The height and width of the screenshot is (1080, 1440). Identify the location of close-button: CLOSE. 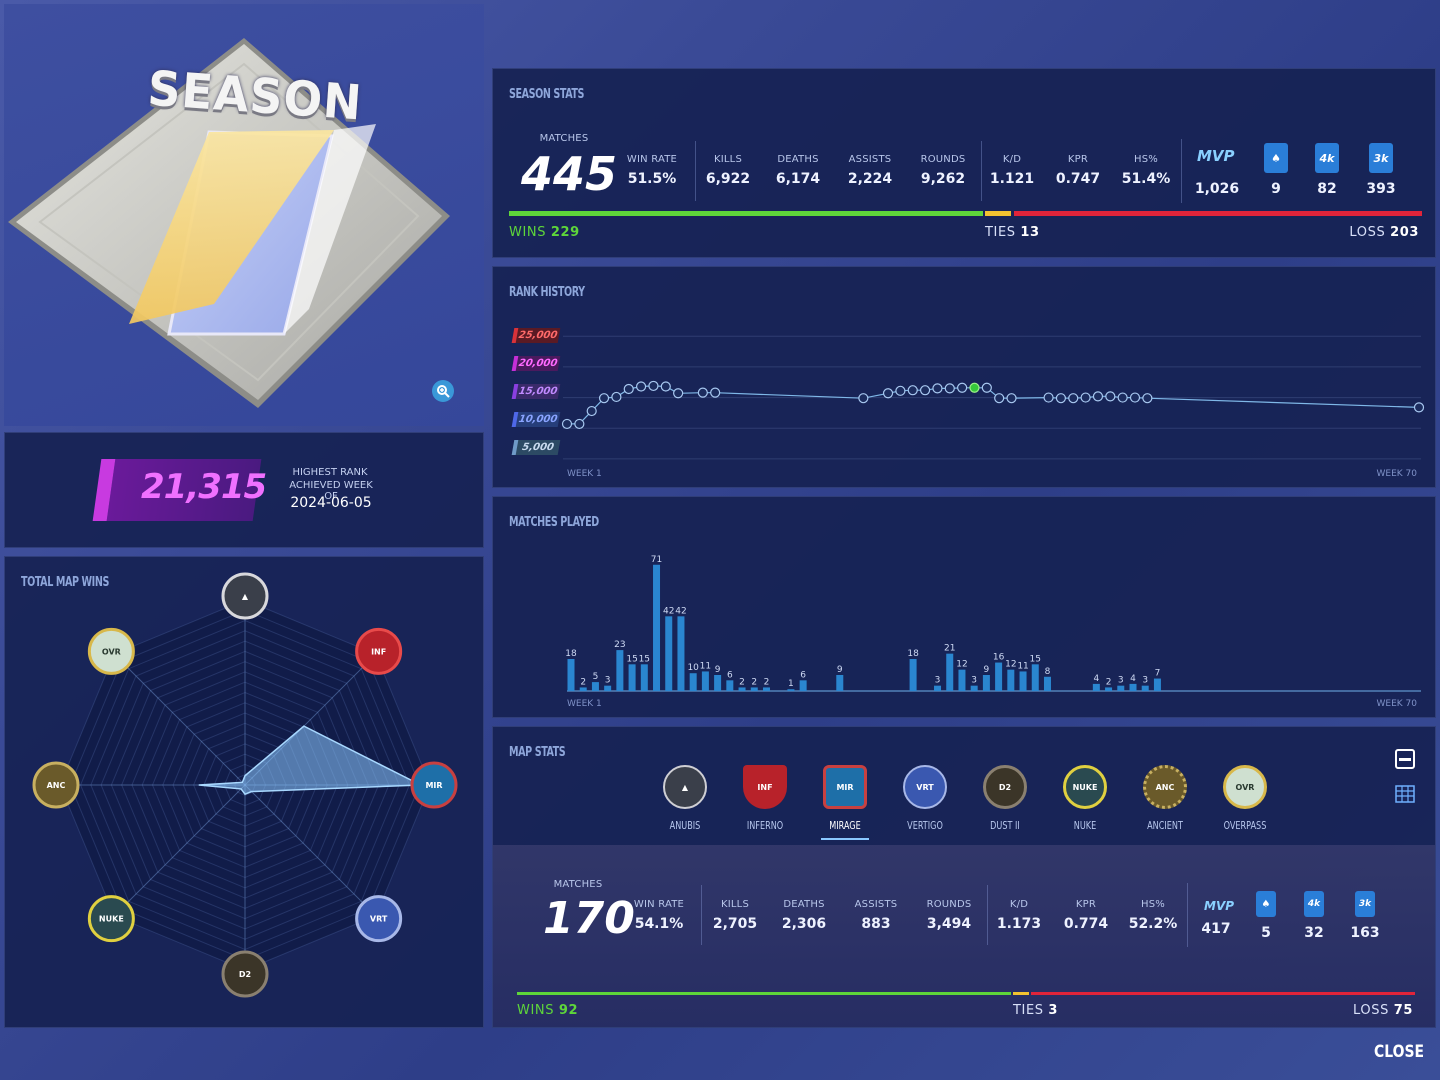
(1398, 1052).